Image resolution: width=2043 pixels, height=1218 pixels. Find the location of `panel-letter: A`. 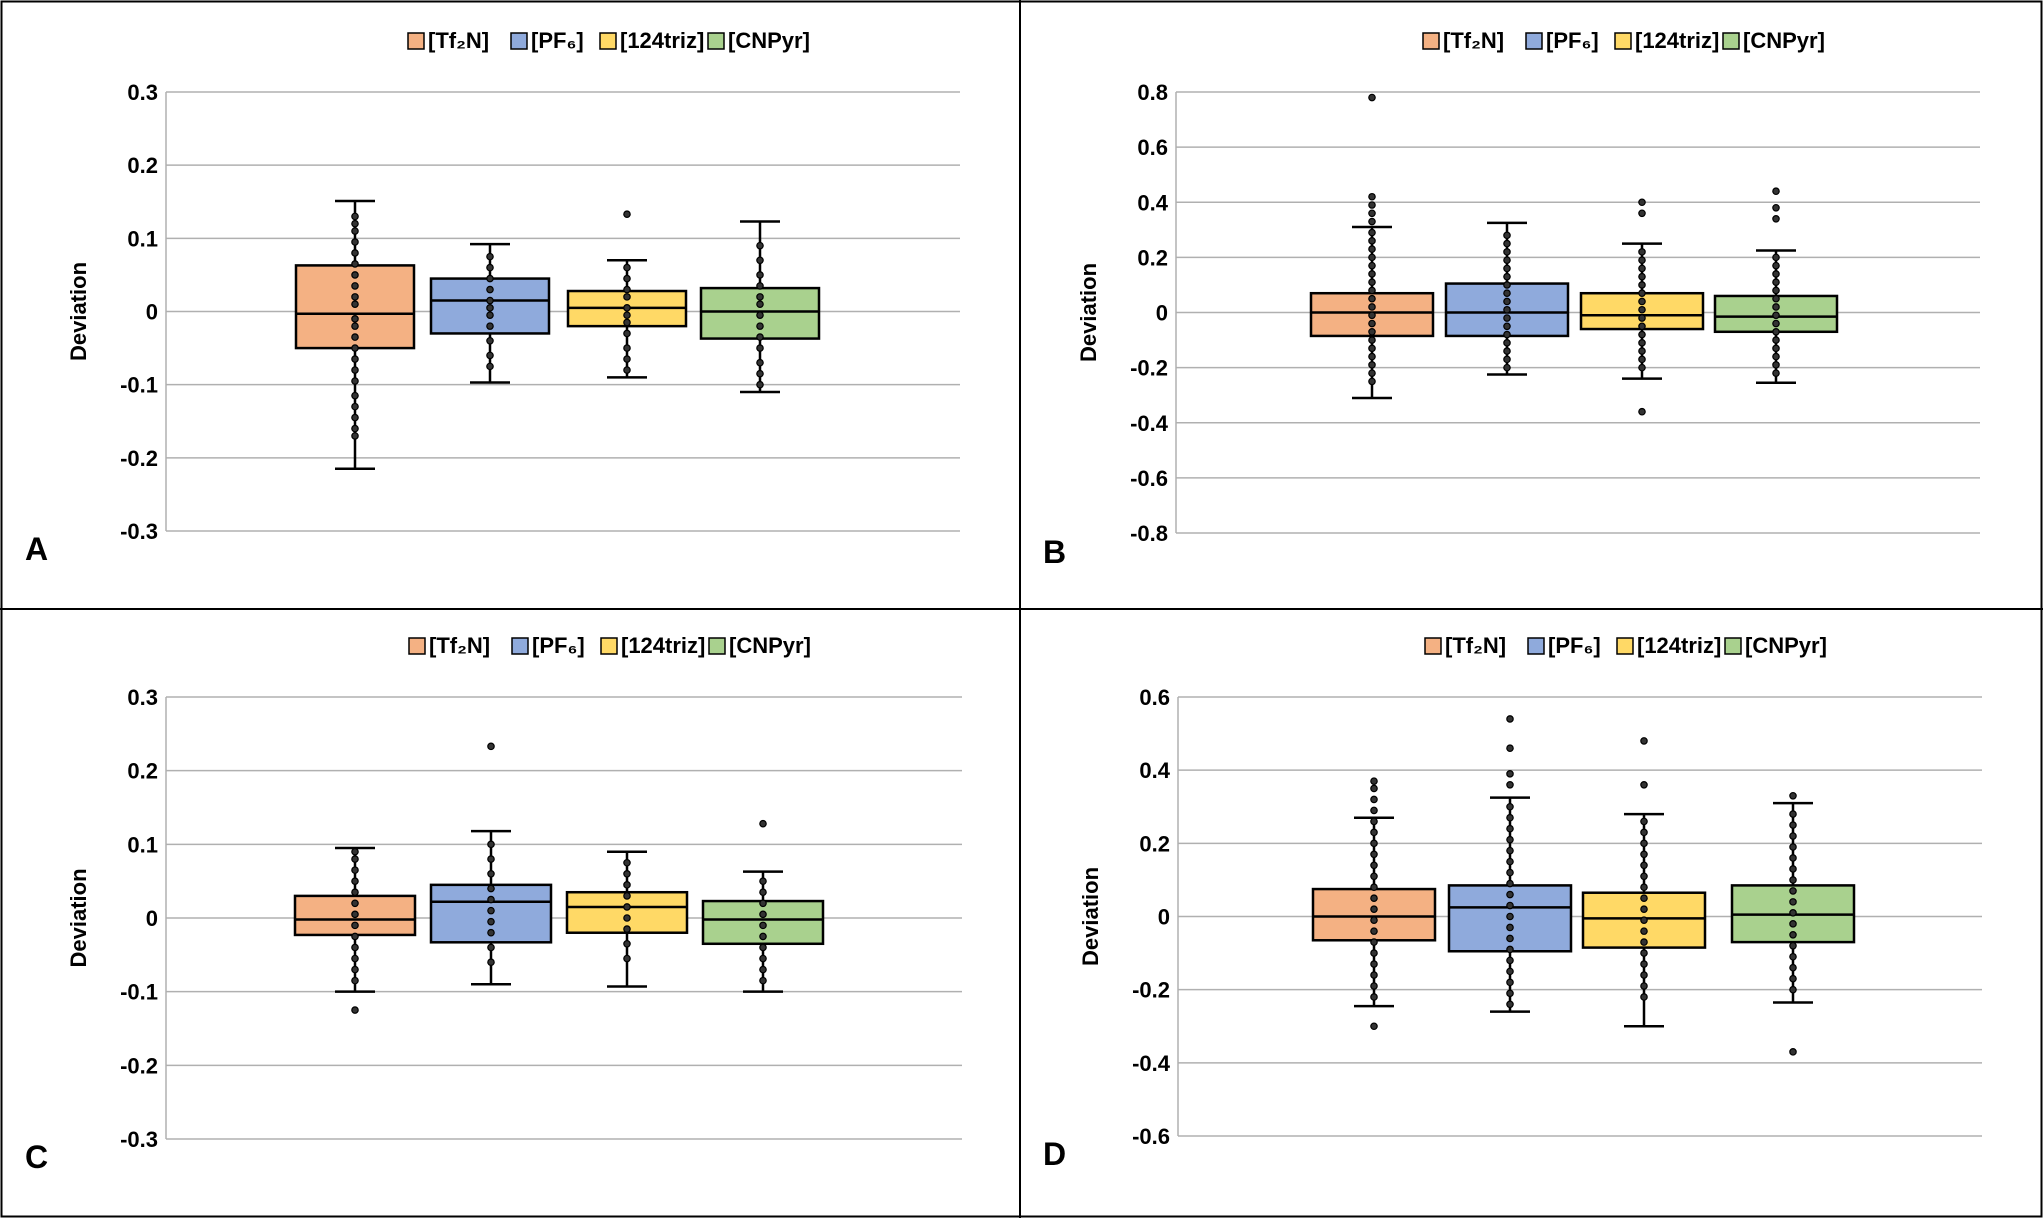

panel-letter: A is located at coordinates (36, 549).